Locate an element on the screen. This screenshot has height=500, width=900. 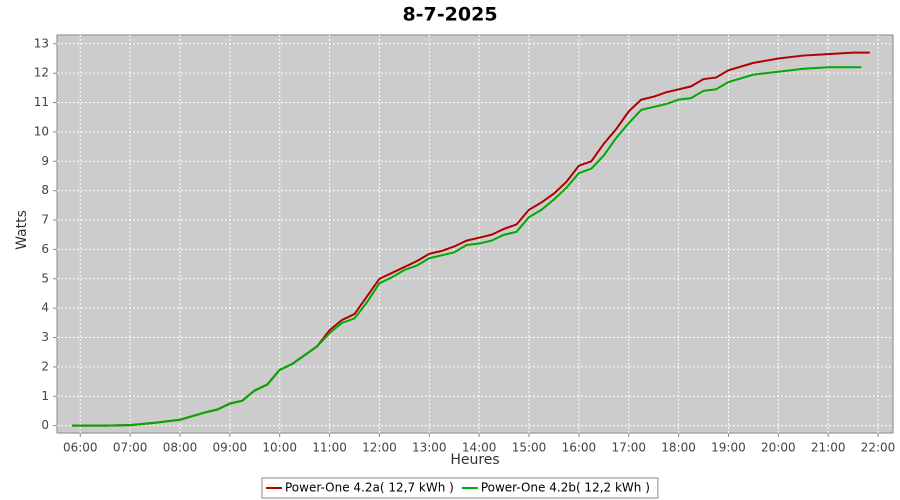
x-tick-label: 12:00 is located at coordinates (379, 448).